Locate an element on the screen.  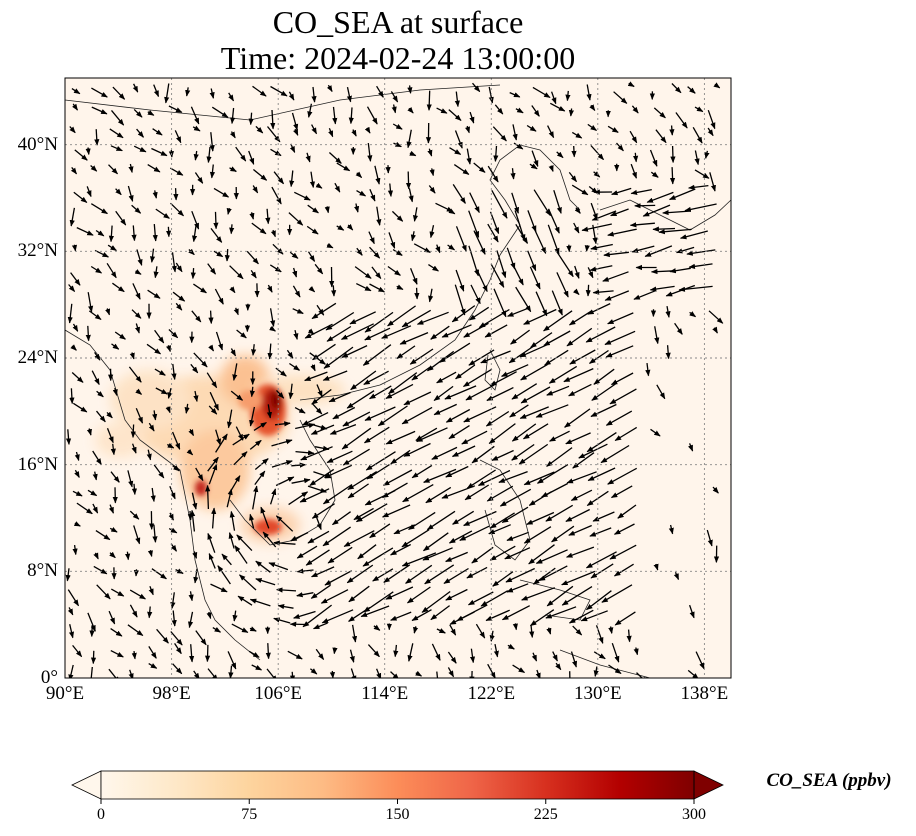
y-tick-label: 40°N is located at coordinates (37, 144).